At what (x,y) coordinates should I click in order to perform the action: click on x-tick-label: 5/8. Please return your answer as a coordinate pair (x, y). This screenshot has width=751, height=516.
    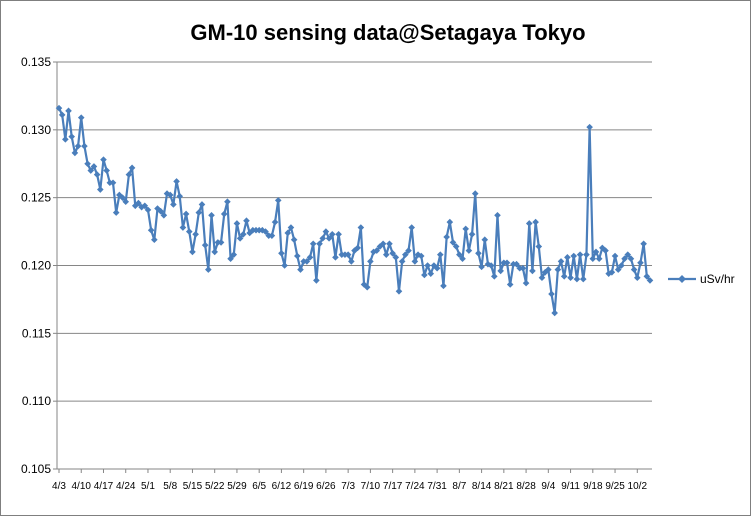
    Looking at the image, I should click on (170, 486).